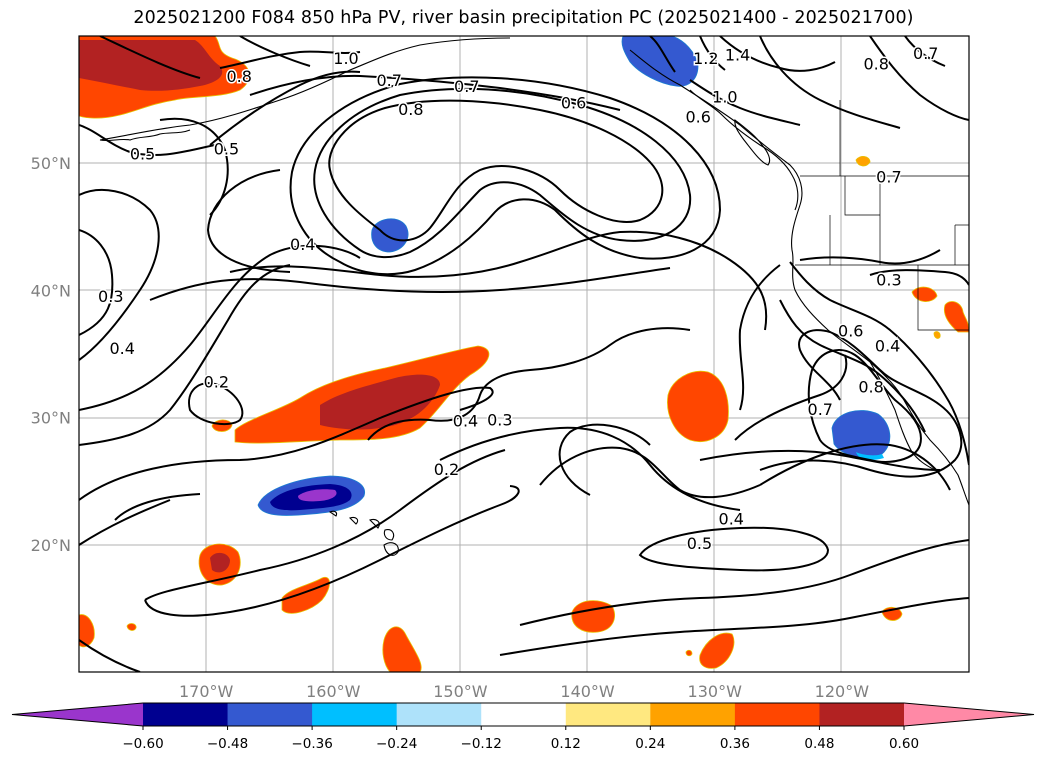  Describe the element at coordinates (142, 744) in the screenshot. I see `colorbar-tick-label: −0.60` at that location.